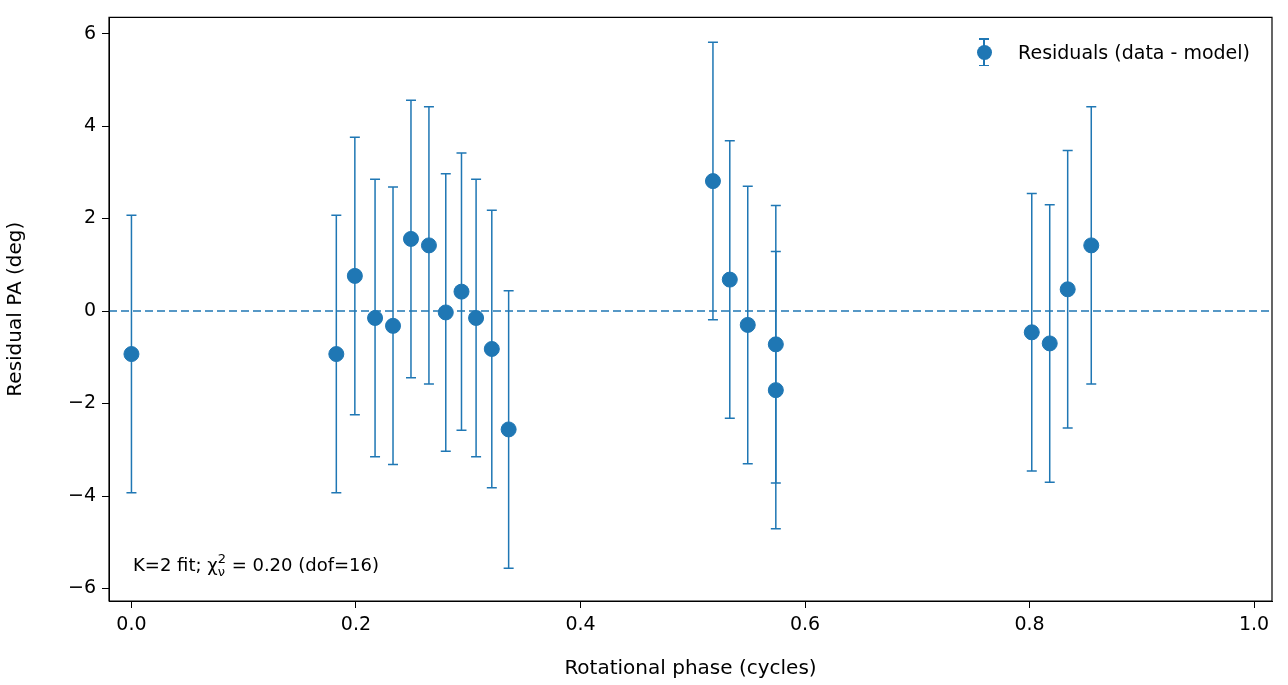 The height and width of the screenshot is (685, 1288). What do you see at coordinates (1254, 623) in the screenshot?
I see `x-tick-label: 1.0` at bounding box center [1254, 623].